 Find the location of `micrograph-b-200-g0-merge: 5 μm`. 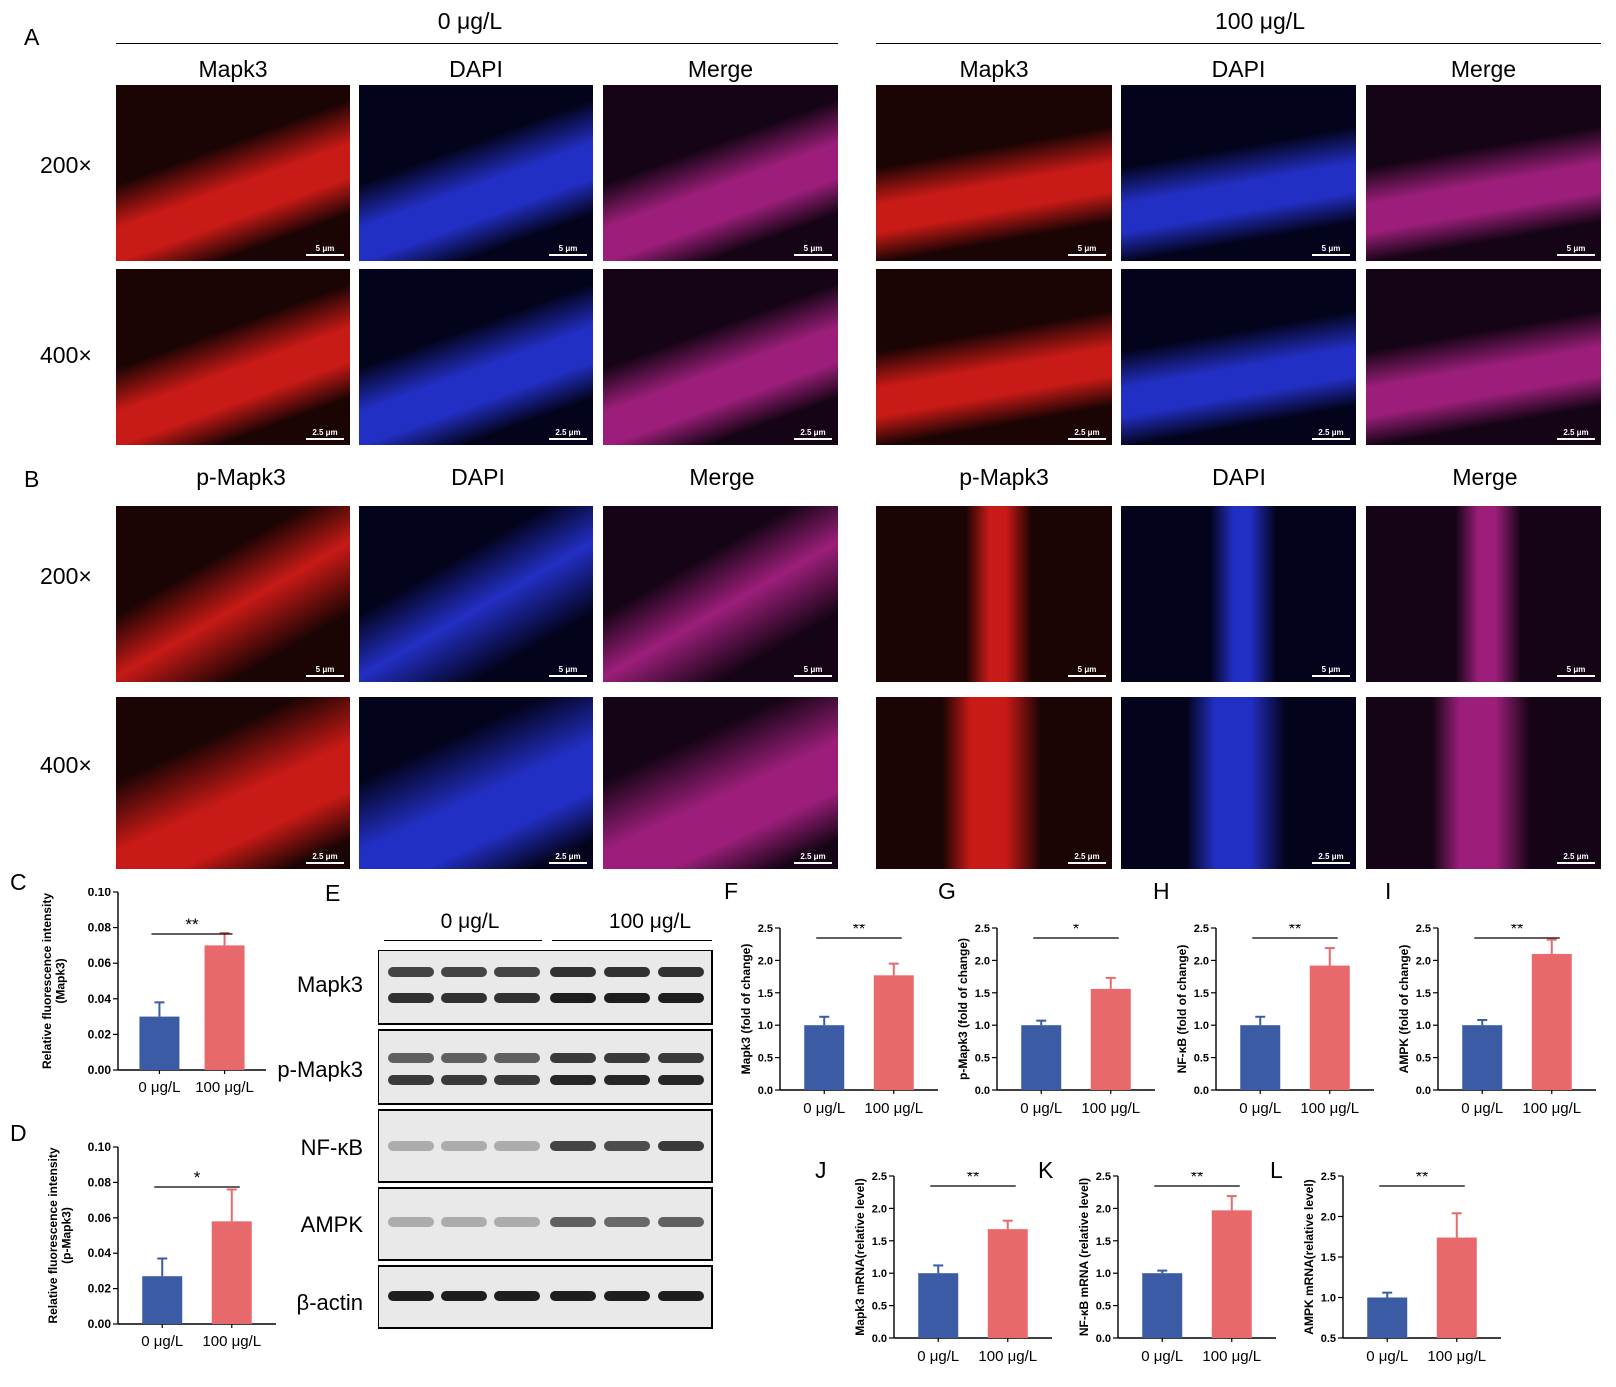

micrograph-b-200-g0-merge: 5 μm is located at coordinates (720, 594).